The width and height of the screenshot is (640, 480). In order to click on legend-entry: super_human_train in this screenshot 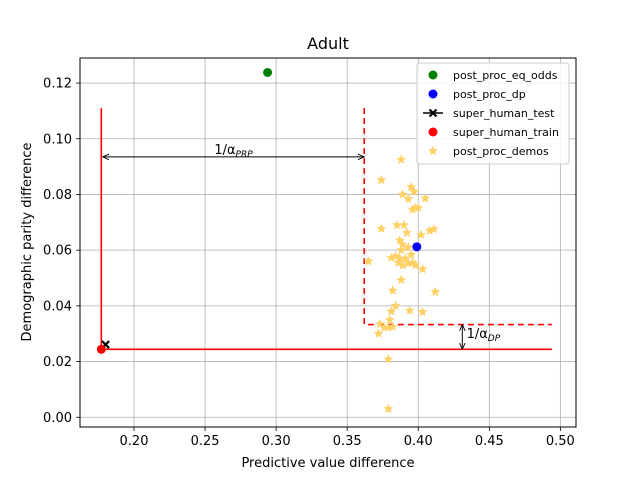, I will do `click(493, 132)`.